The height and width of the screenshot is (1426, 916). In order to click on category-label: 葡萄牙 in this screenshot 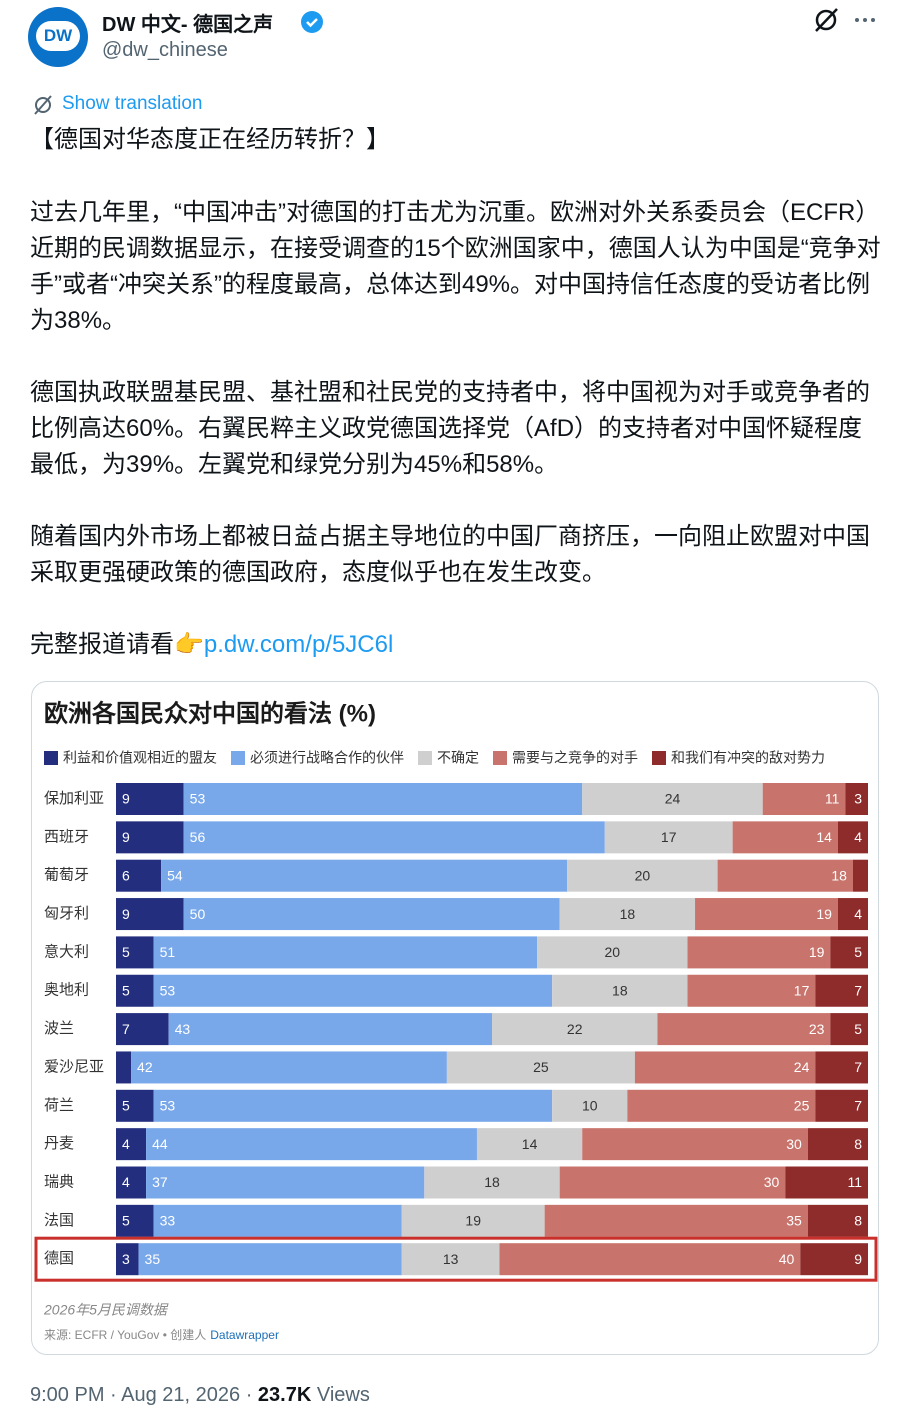, I will do `click(66, 875)`.